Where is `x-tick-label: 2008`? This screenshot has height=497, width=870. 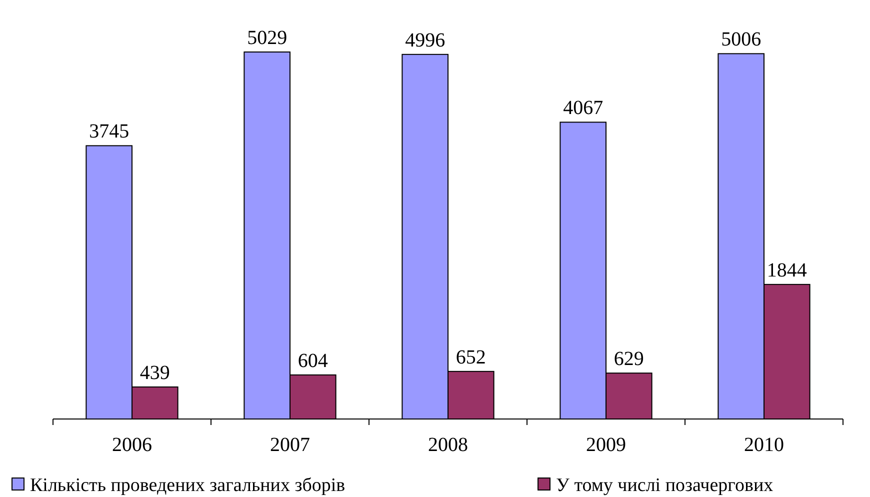
x-tick-label: 2008 is located at coordinates (448, 445).